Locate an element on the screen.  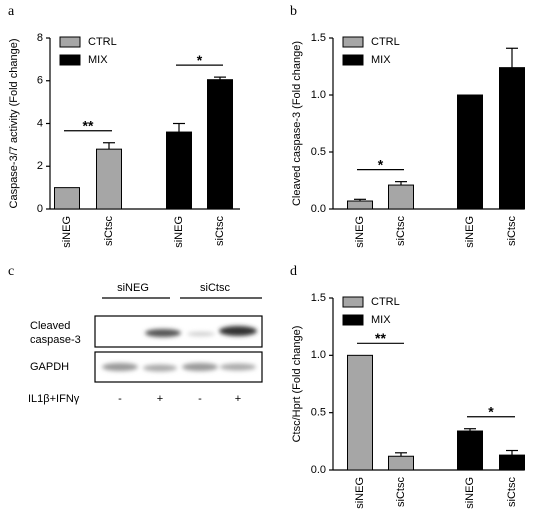
panel-label: d is located at coordinates (293, 271).